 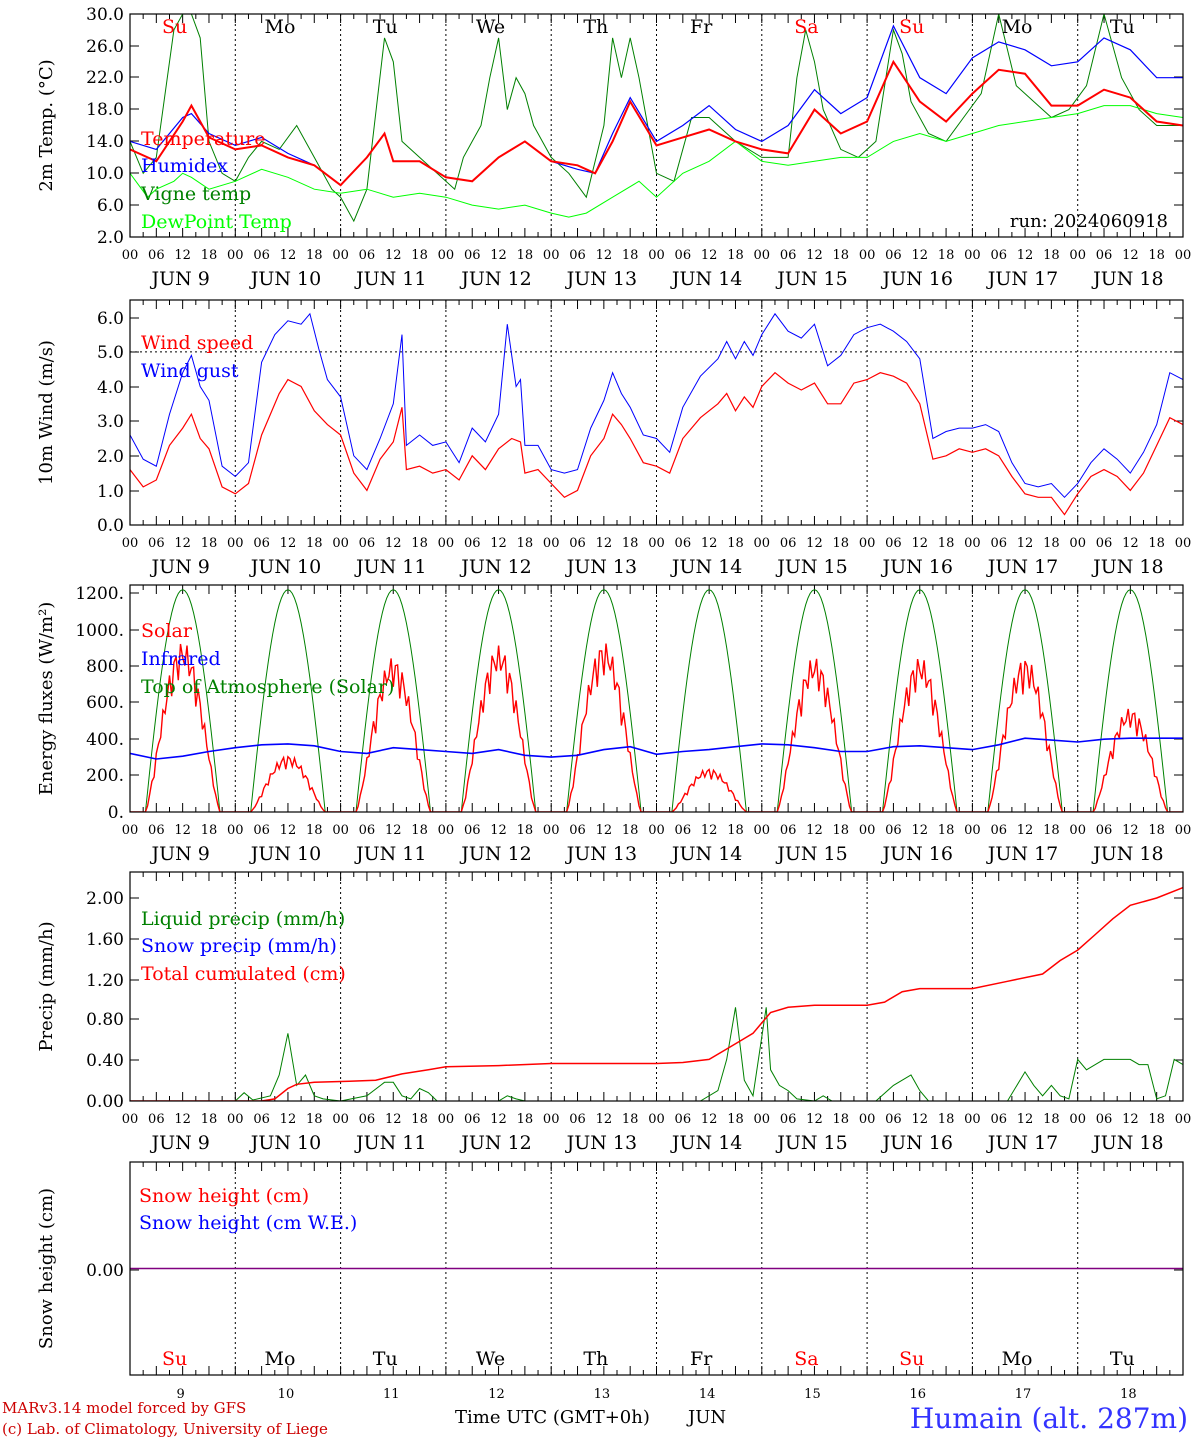 I want to click on y-tick-label: 0.80, so click(x=105, y=1020).